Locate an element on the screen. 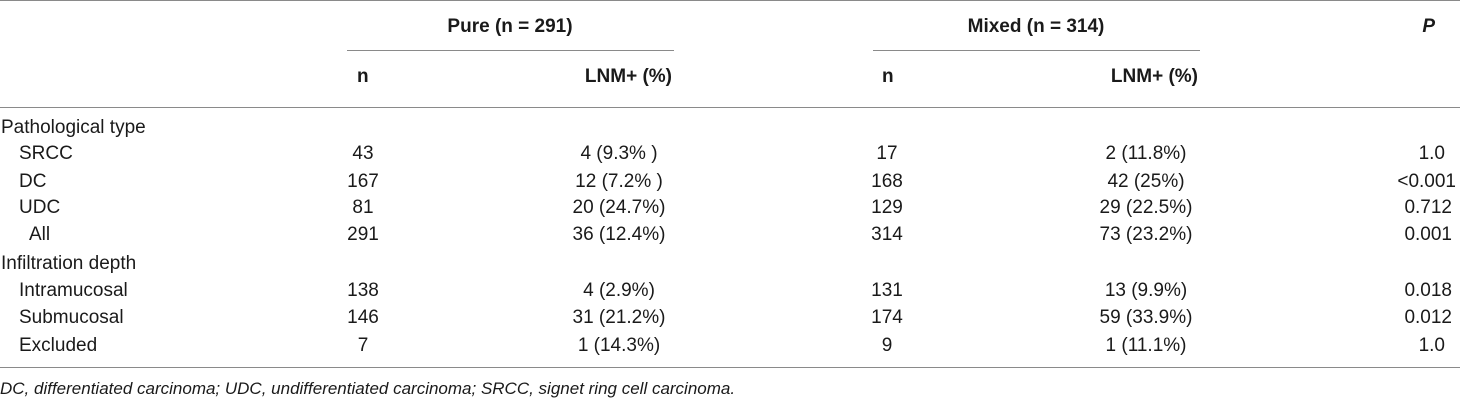 The height and width of the screenshot is (401, 1460). mixed-group-header: Mixed (n = 314) is located at coordinates (1036, 26).